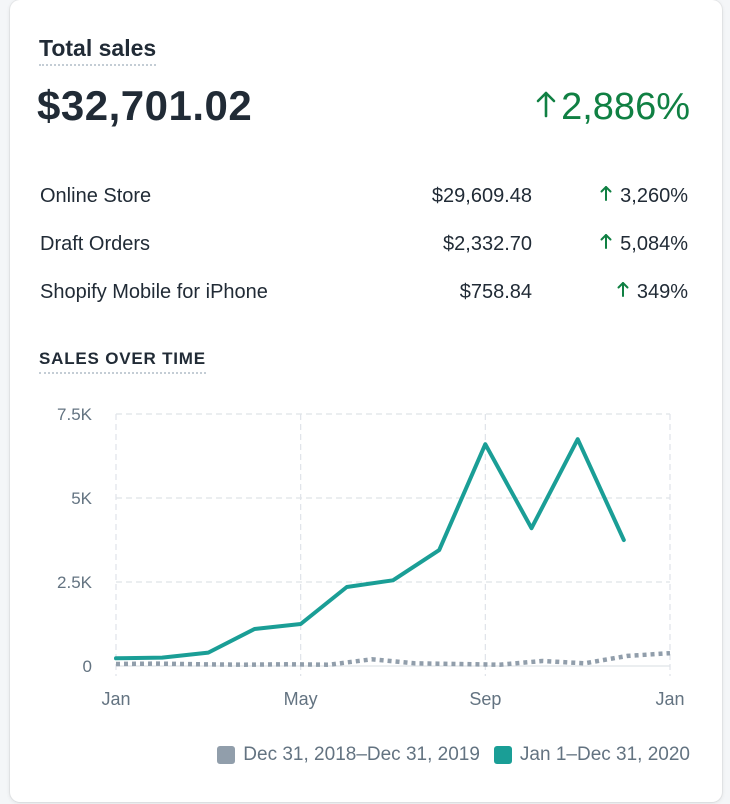  Describe the element at coordinates (87, 666) in the screenshot. I see `y-tick-label: 0` at that location.